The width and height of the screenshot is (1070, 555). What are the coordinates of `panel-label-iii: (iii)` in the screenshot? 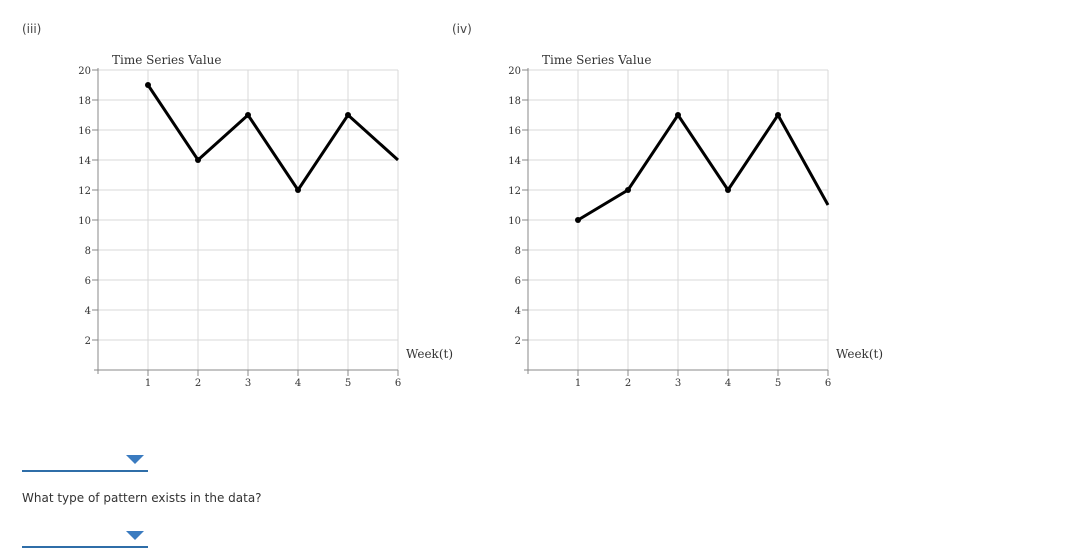 It's located at (32, 29).